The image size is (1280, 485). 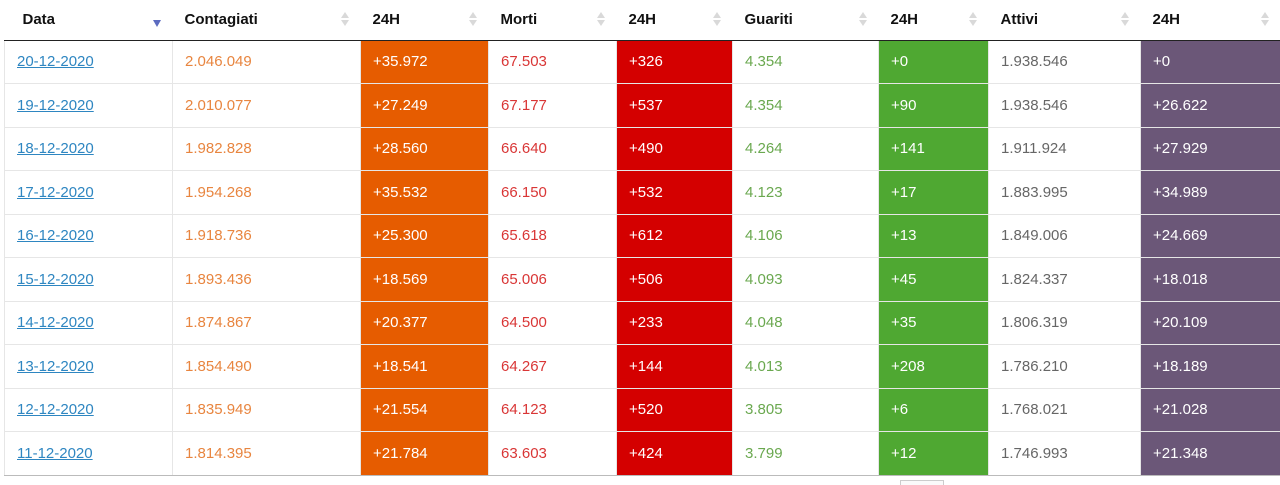 I want to click on date-cell: 14-12-2020, so click(x=89, y=323).